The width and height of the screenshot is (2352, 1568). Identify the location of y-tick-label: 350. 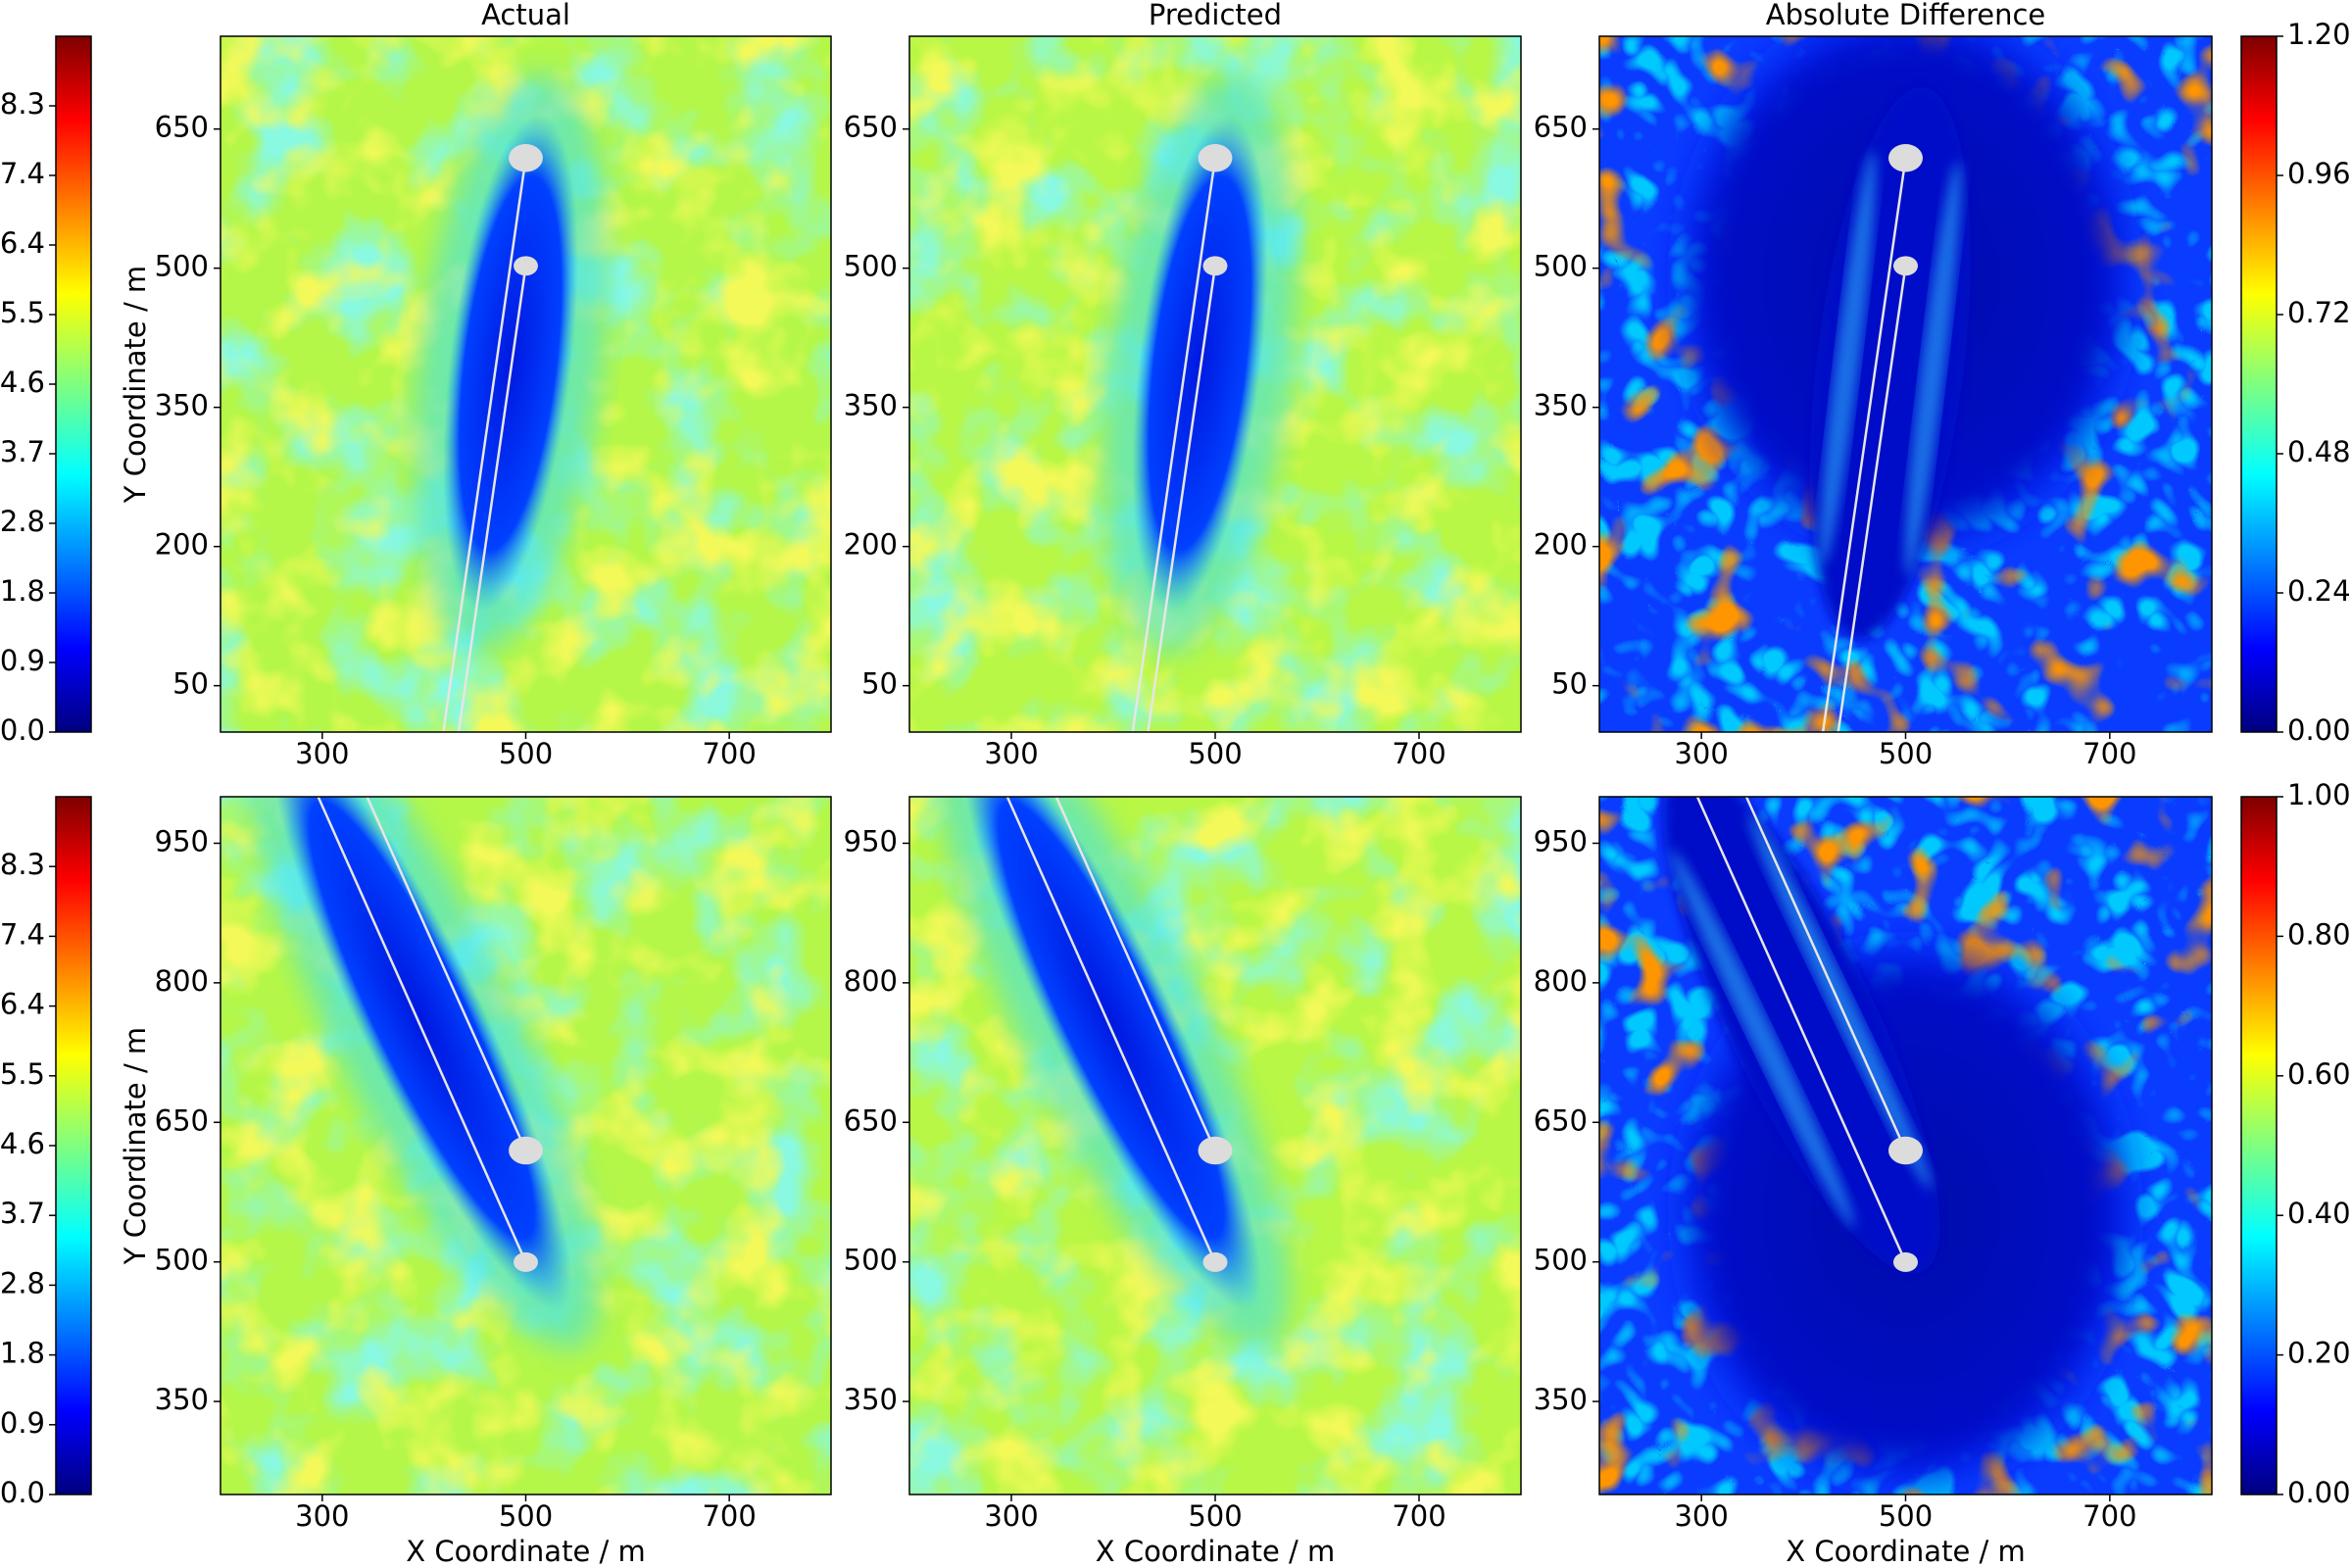
(1561, 1399).